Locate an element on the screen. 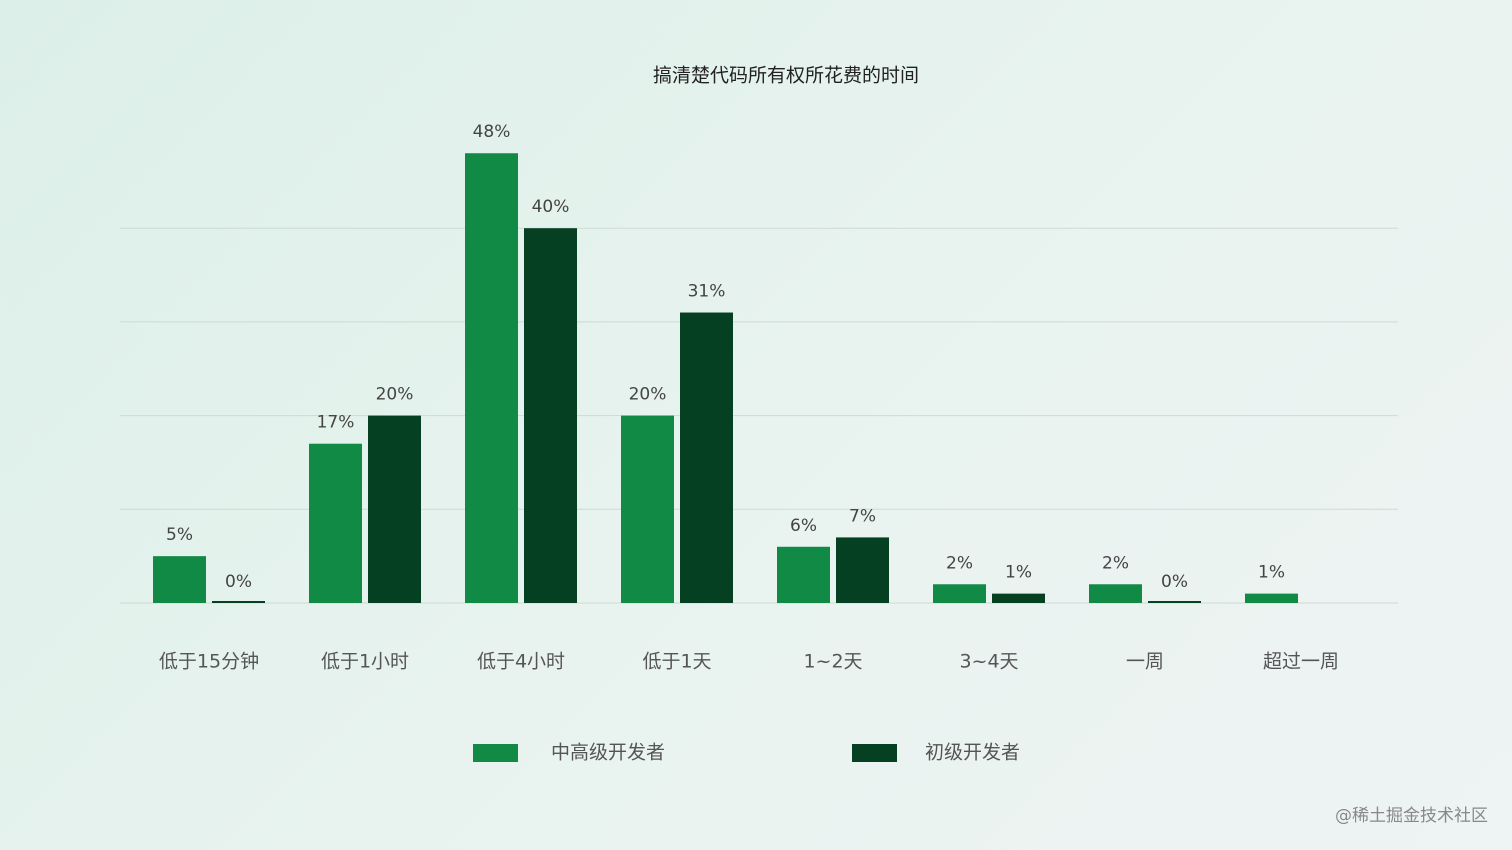 This screenshot has height=850, width=1512. value-label: 31% is located at coordinates (707, 292).